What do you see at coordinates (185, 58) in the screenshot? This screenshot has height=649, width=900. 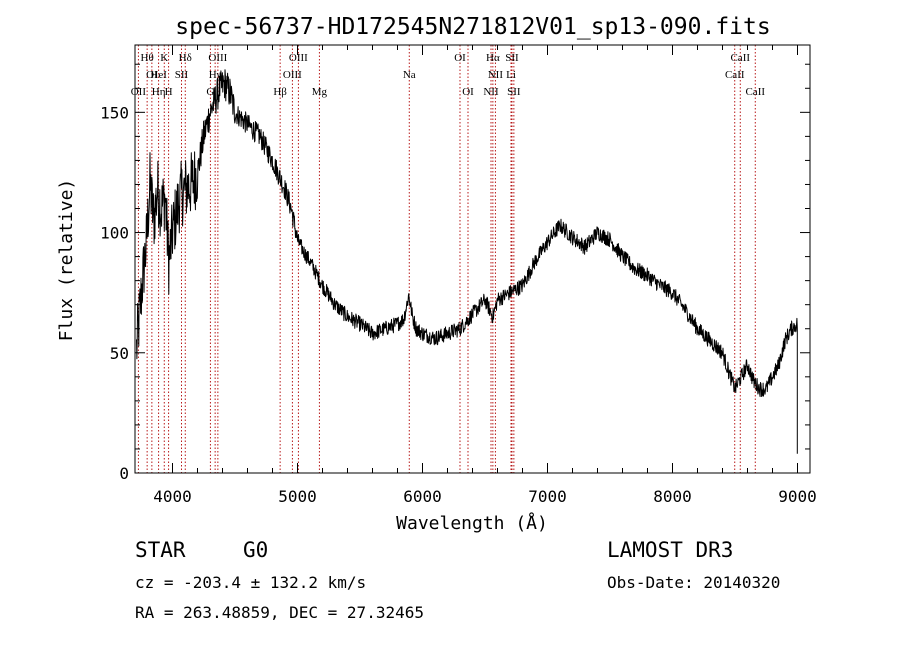 I see `line-label: Hδ` at bounding box center [185, 58].